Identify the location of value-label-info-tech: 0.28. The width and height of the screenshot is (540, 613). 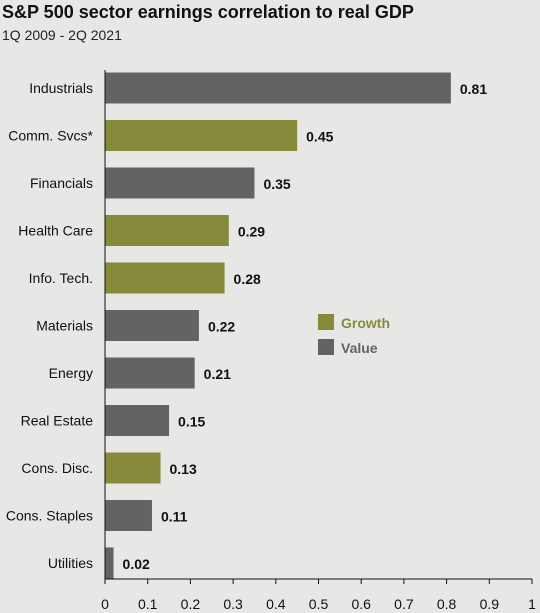
(247, 279).